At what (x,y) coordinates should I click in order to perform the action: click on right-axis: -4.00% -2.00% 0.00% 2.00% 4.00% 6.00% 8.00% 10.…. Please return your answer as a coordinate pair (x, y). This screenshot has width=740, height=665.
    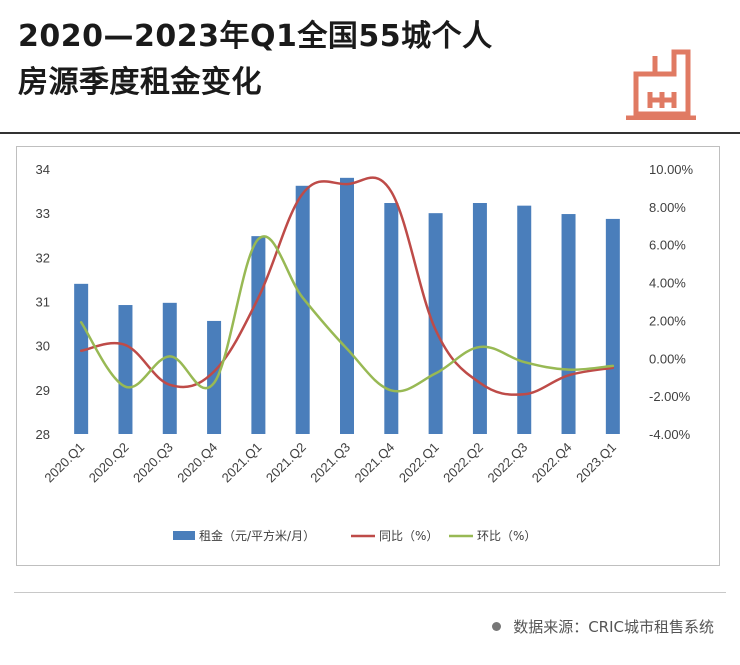
    Looking at the image, I should click on (671, 302).